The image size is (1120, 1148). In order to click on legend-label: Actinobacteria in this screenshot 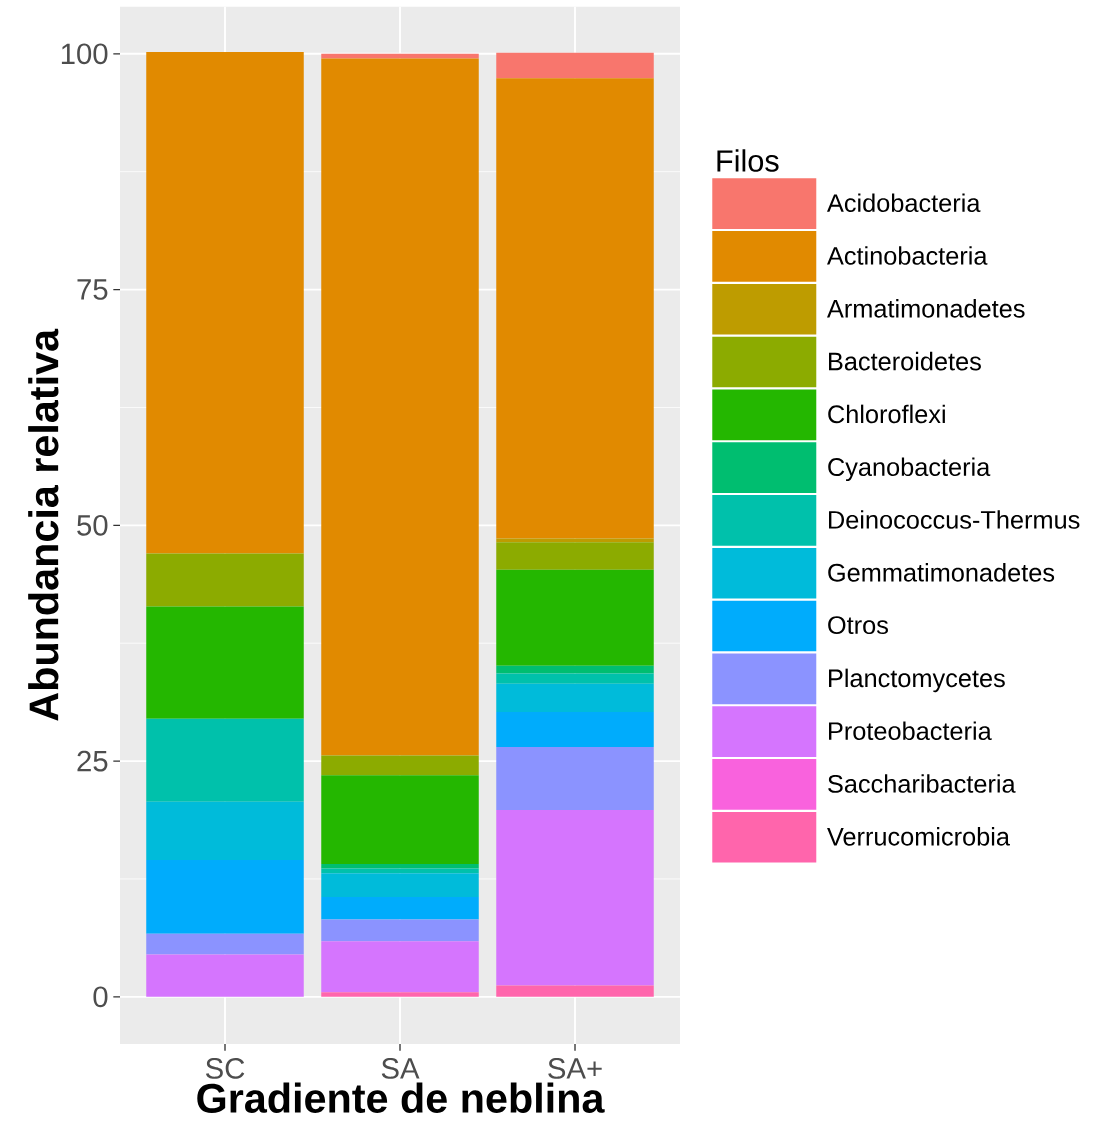, I will do `click(907, 255)`.